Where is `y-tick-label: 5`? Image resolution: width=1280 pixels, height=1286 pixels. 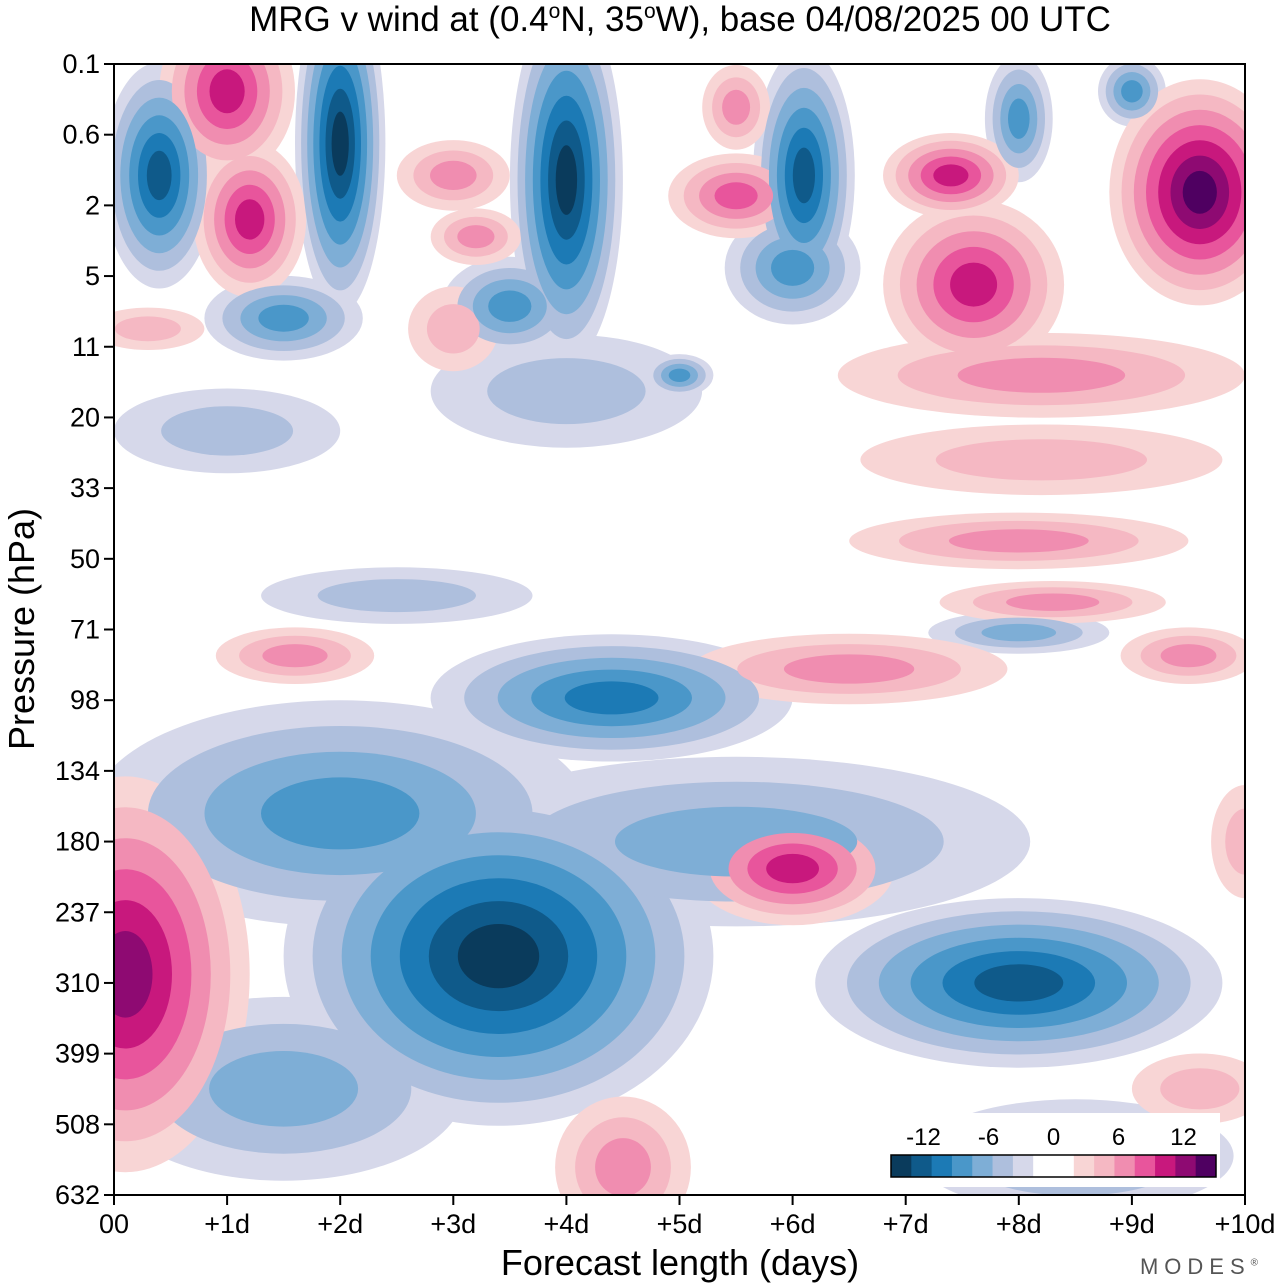 y-tick-label: 5 is located at coordinates (92, 276).